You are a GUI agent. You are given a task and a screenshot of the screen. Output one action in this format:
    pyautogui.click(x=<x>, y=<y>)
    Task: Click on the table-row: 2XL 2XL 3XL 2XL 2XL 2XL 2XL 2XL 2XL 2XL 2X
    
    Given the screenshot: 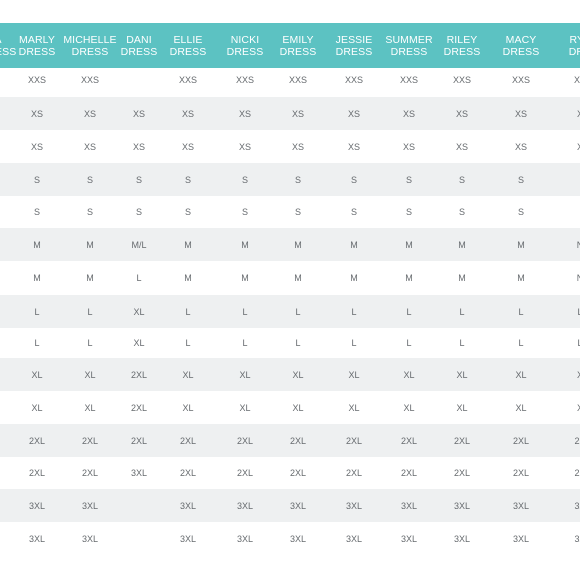 What is the action you would take?
    pyautogui.click(x=290, y=472)
    